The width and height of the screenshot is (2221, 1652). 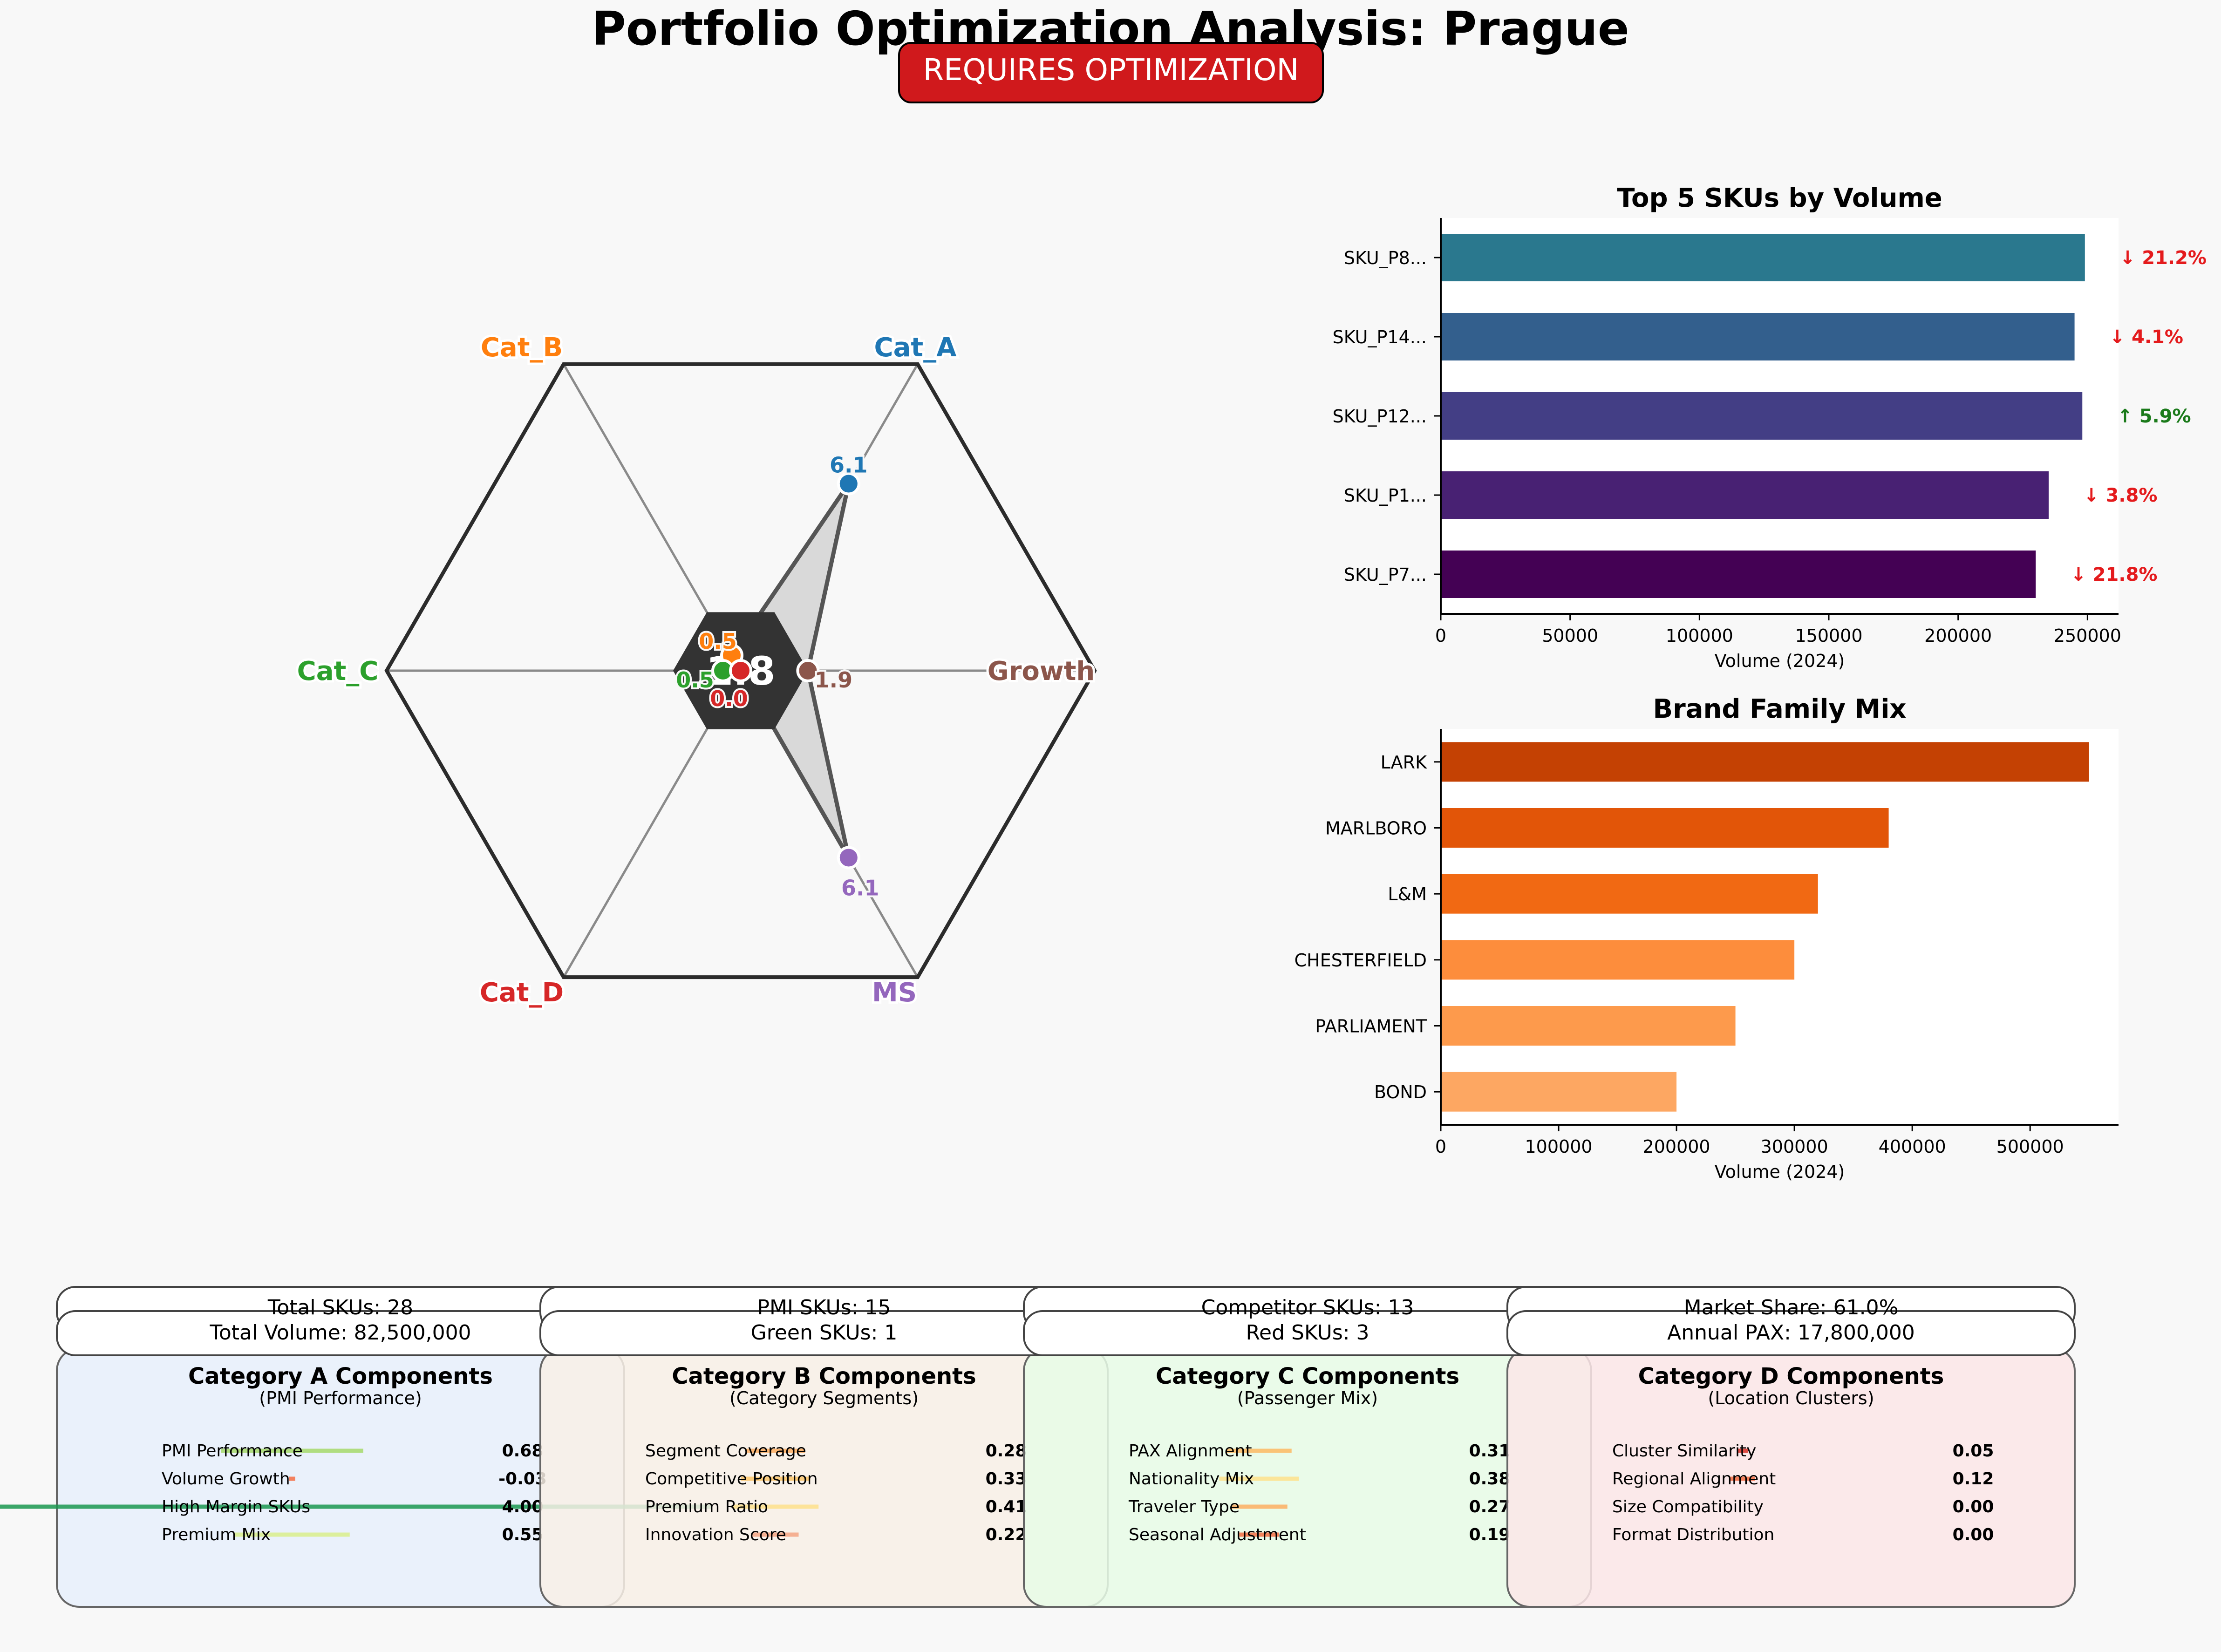 What do you see at coordinates (706, 1507) in the screenshot?
I see `component-label: Premium Ratio` at bounding box center [706, 1507].